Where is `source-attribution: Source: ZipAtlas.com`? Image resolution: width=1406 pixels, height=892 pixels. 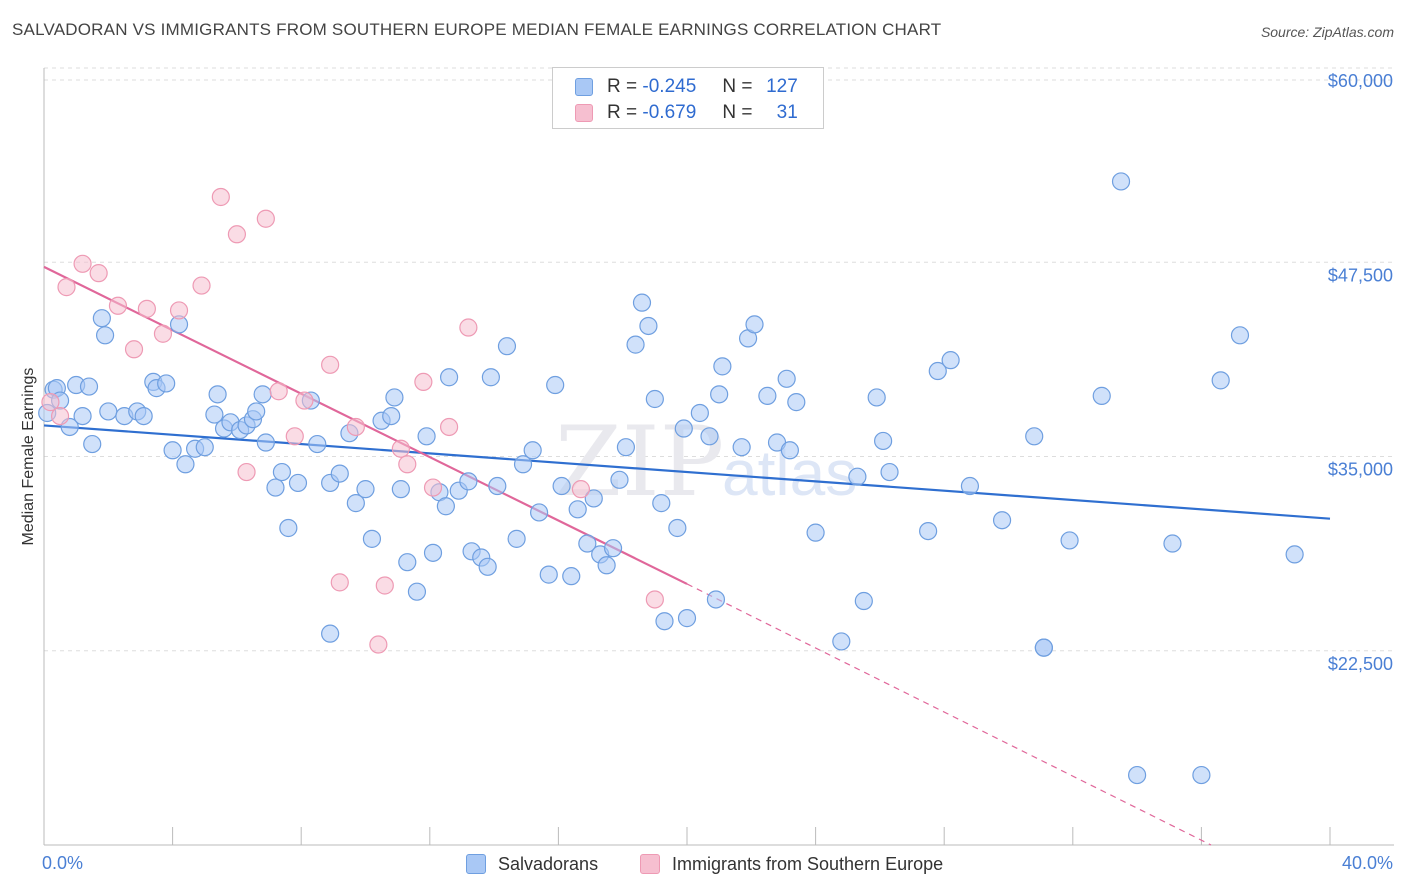
source-attribution: Source: ZipAtlas.com is located at coordinates (1327, 32).